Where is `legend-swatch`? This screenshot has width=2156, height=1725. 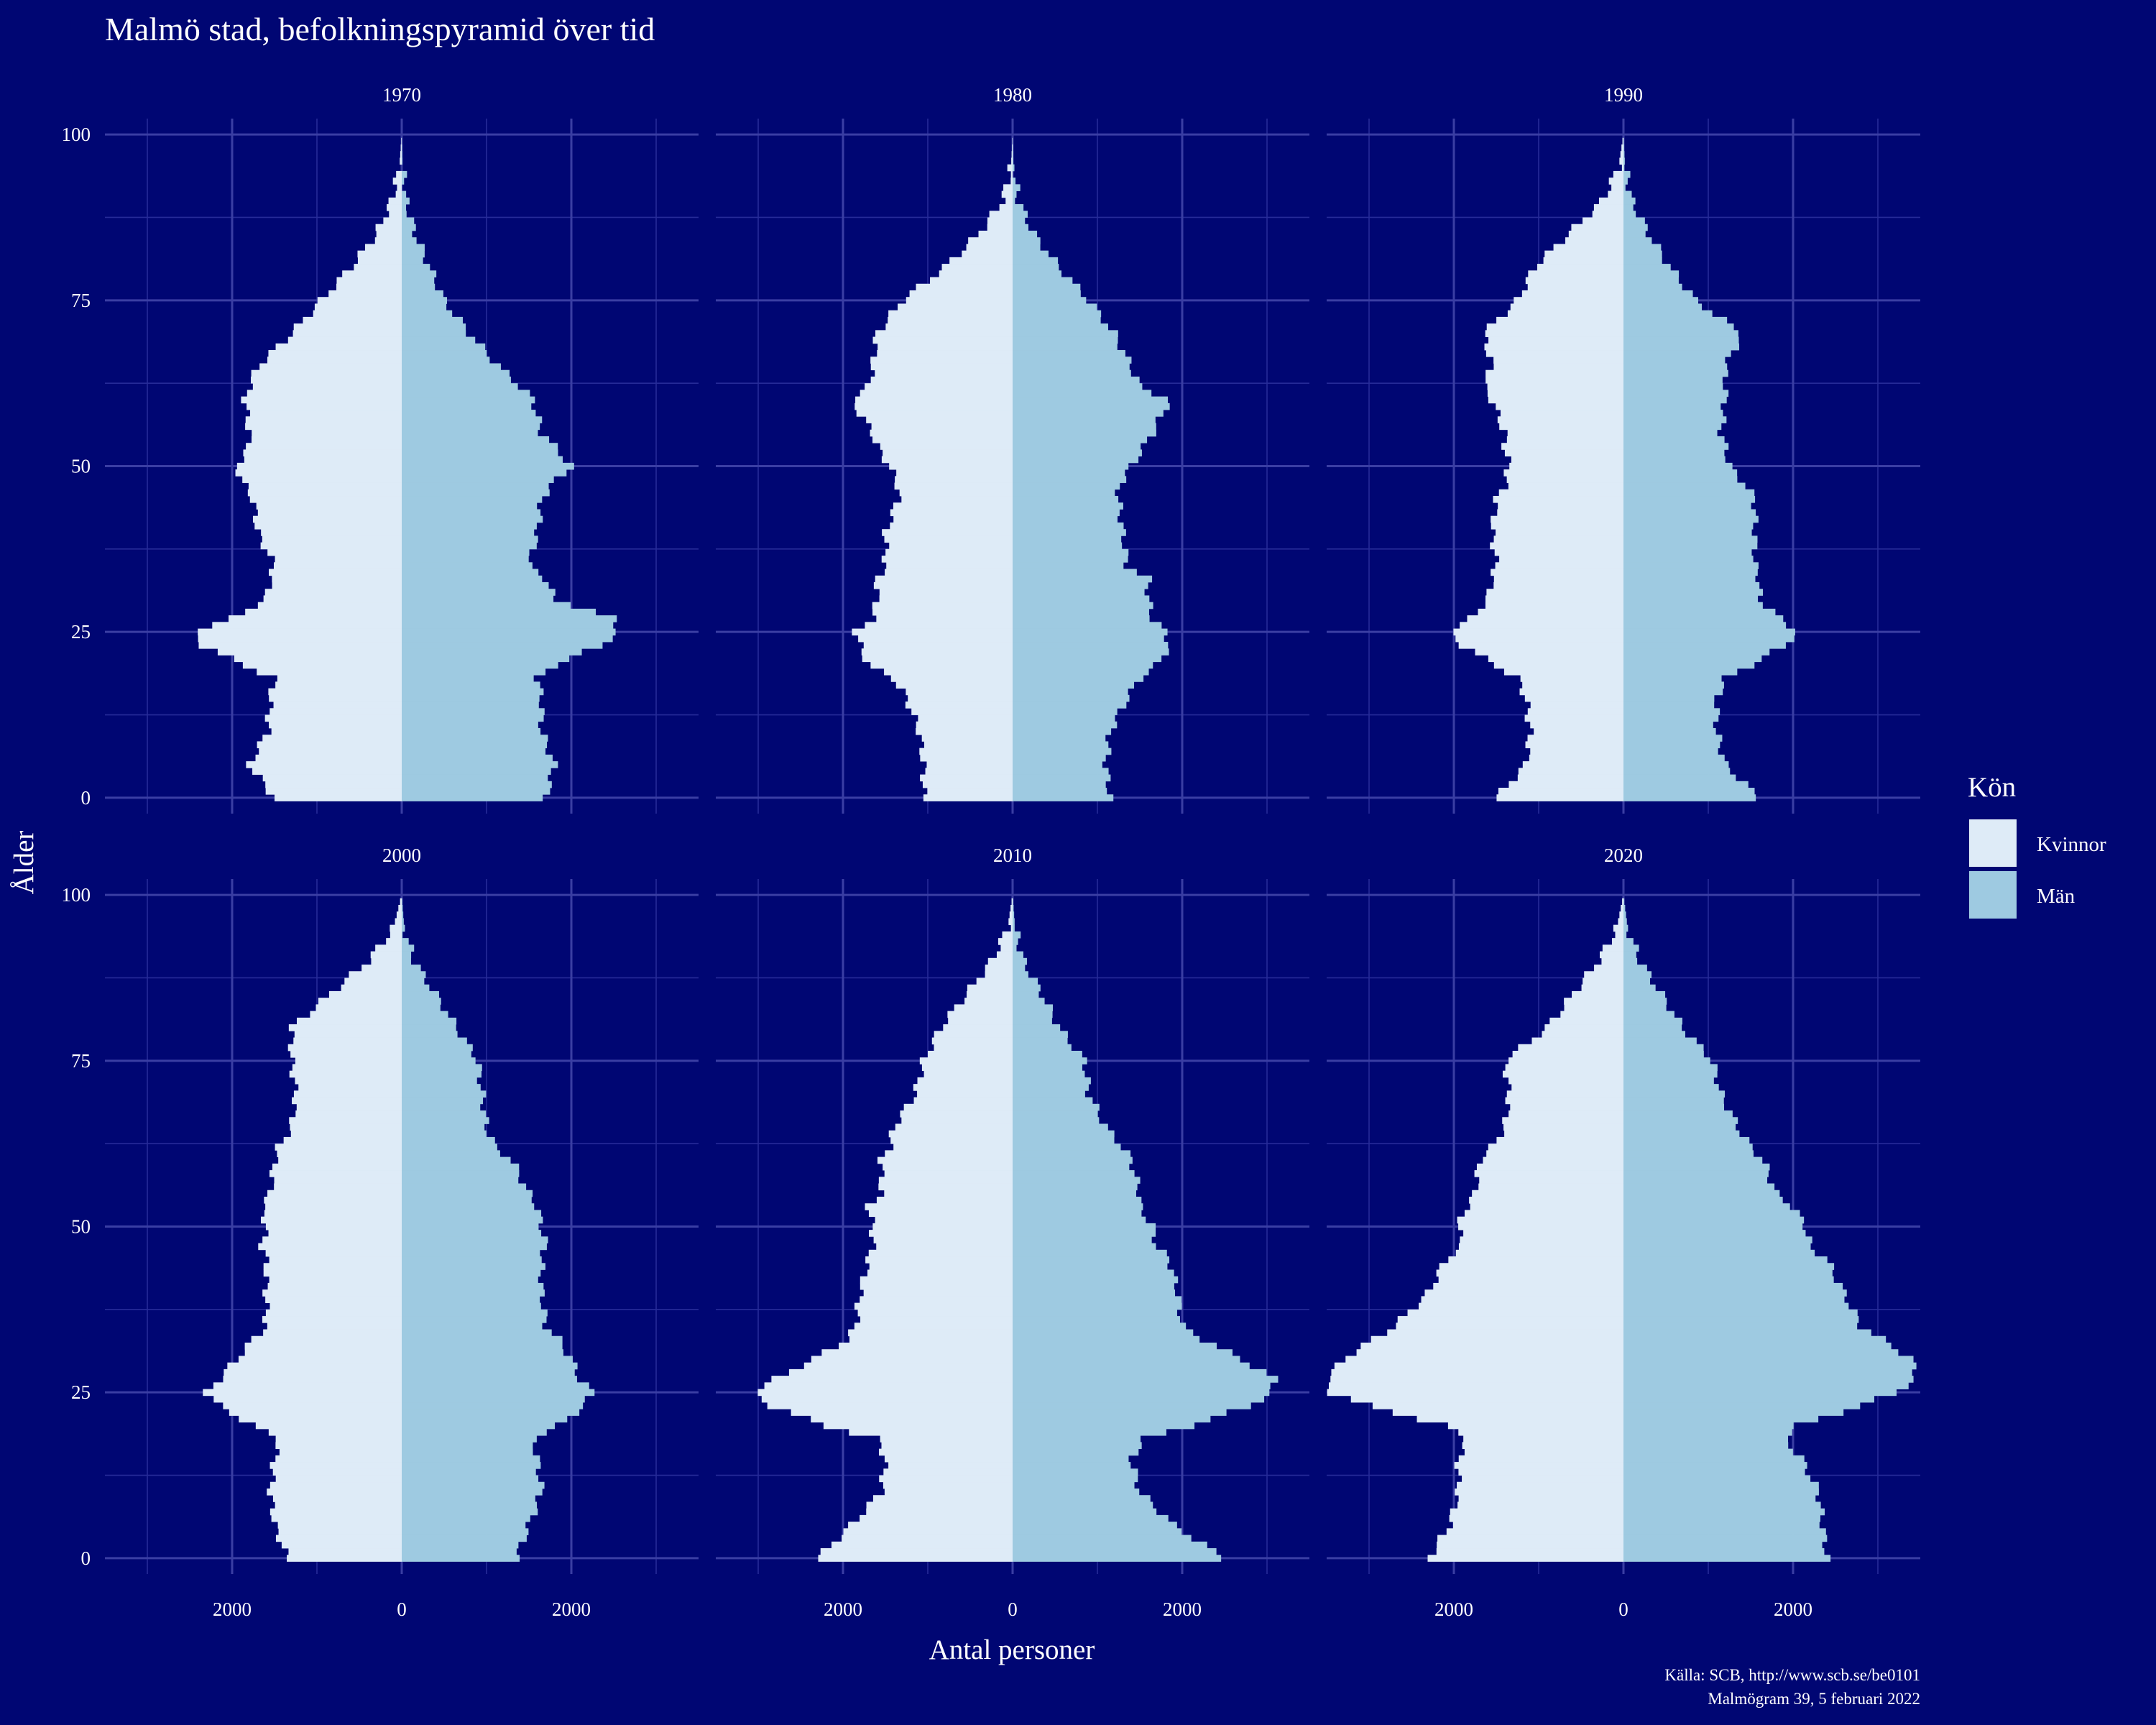
legend-swatch is located at coordinates (1993, 843).